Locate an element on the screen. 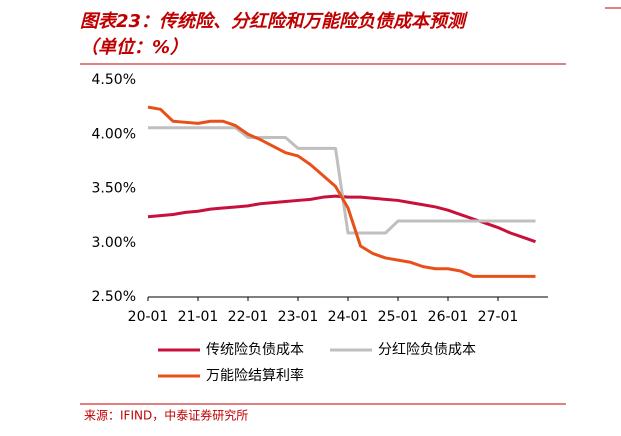 The height and width of the screenshot is (436, 621). chart-subtitle: （单位：%） is located at coordinates (134, 47).